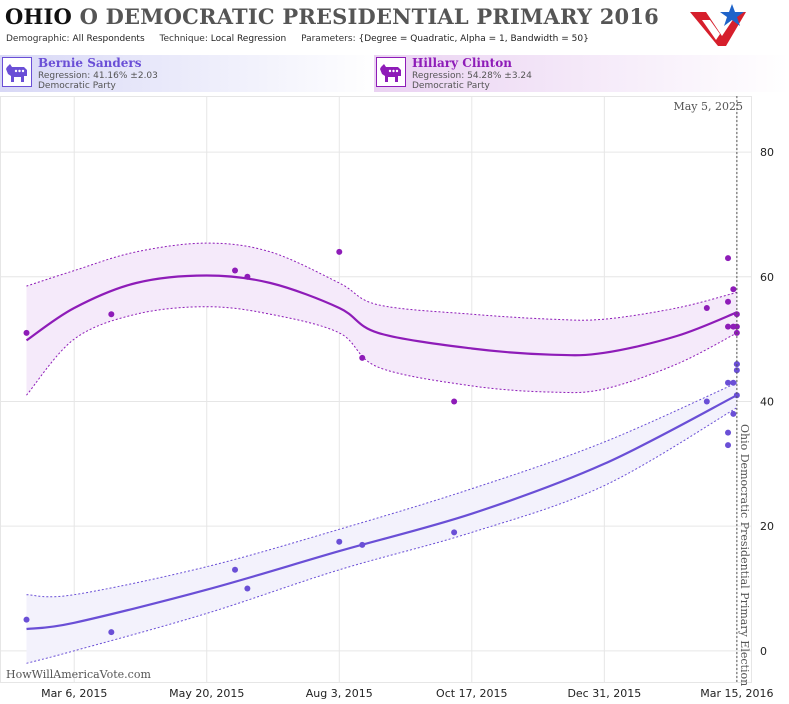  What do you see at coordinates (74, 693) in the screenshot?
I see `x-tick-label: Mar 6, 2015` at bounding box center [74, 693].